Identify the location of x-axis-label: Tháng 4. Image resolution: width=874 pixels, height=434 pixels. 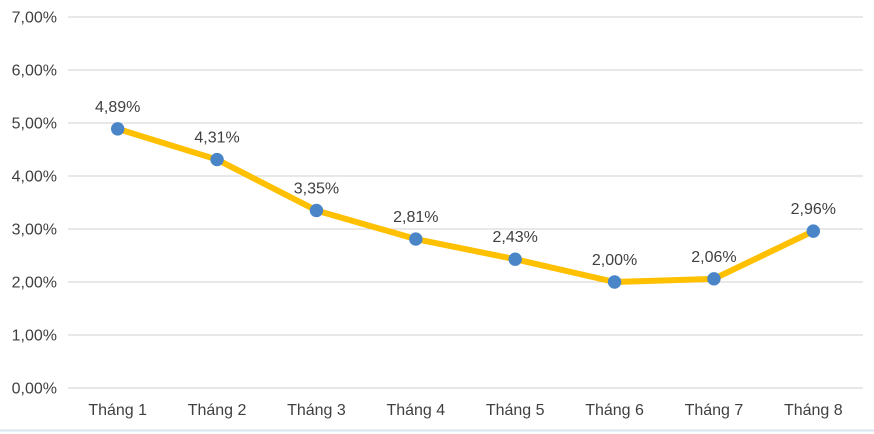
(415, 410).